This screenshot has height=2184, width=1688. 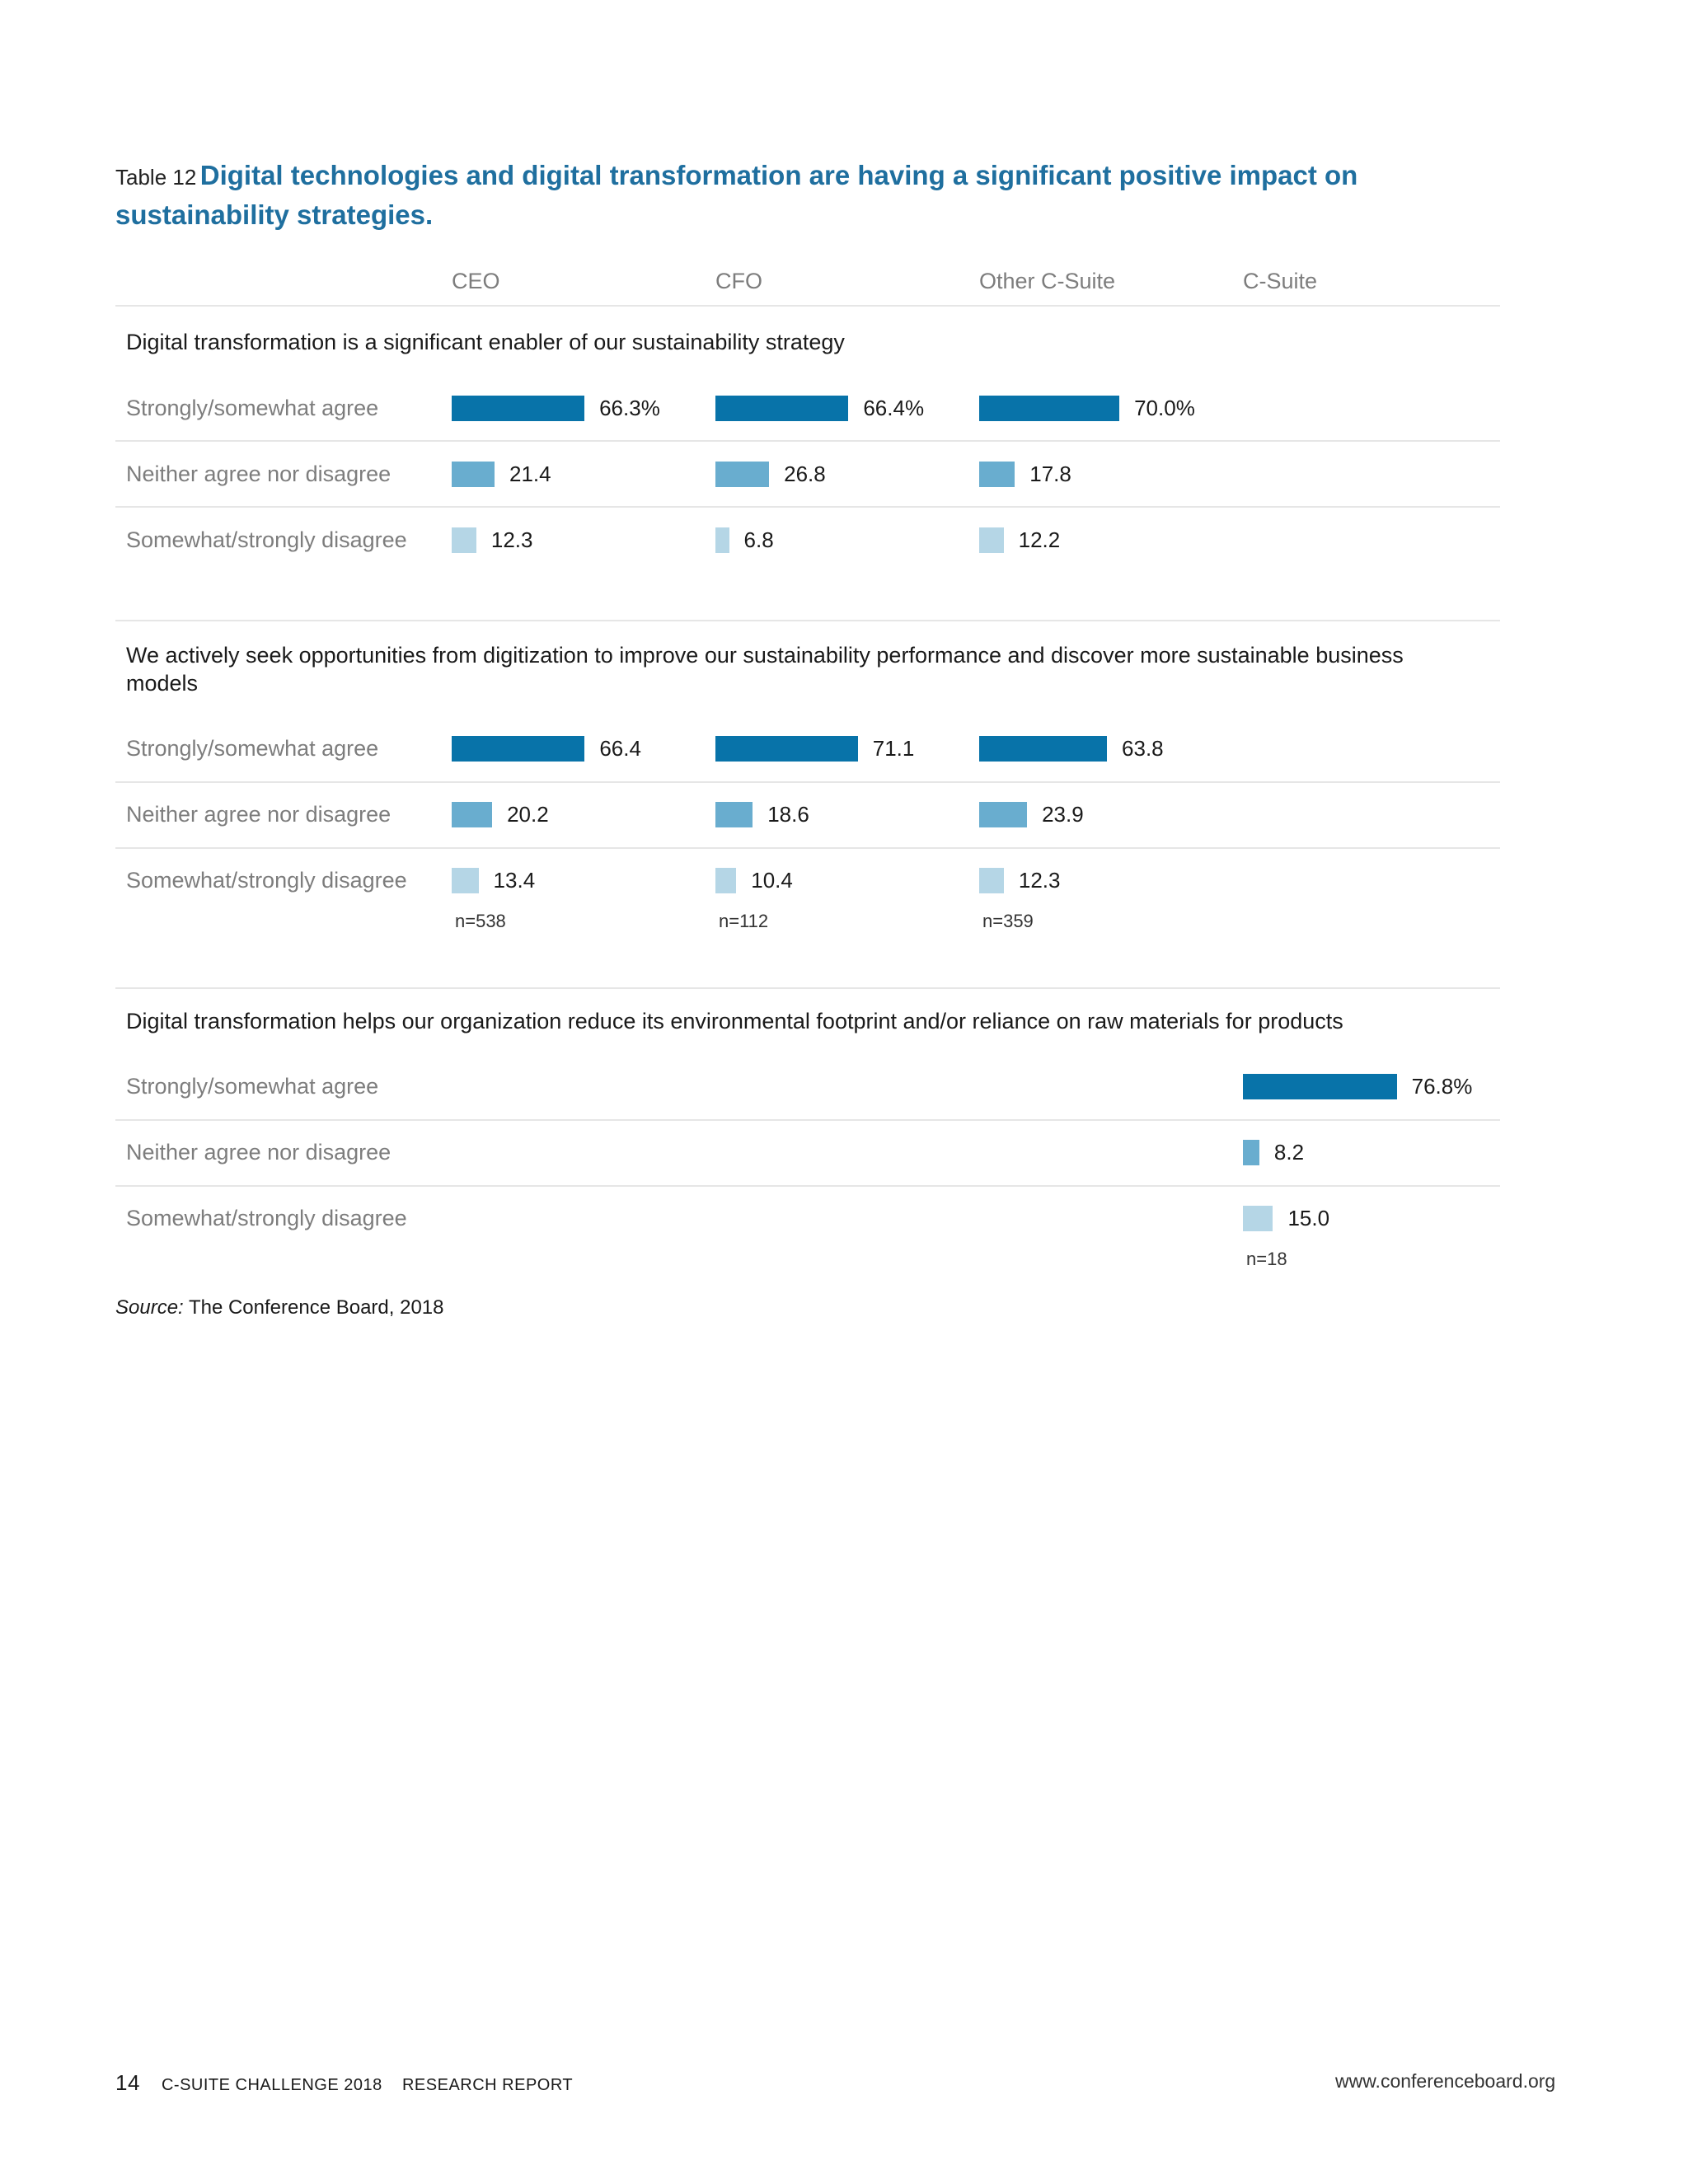 I want to click on data-label: 12.2, so click(x=1039, y=539).